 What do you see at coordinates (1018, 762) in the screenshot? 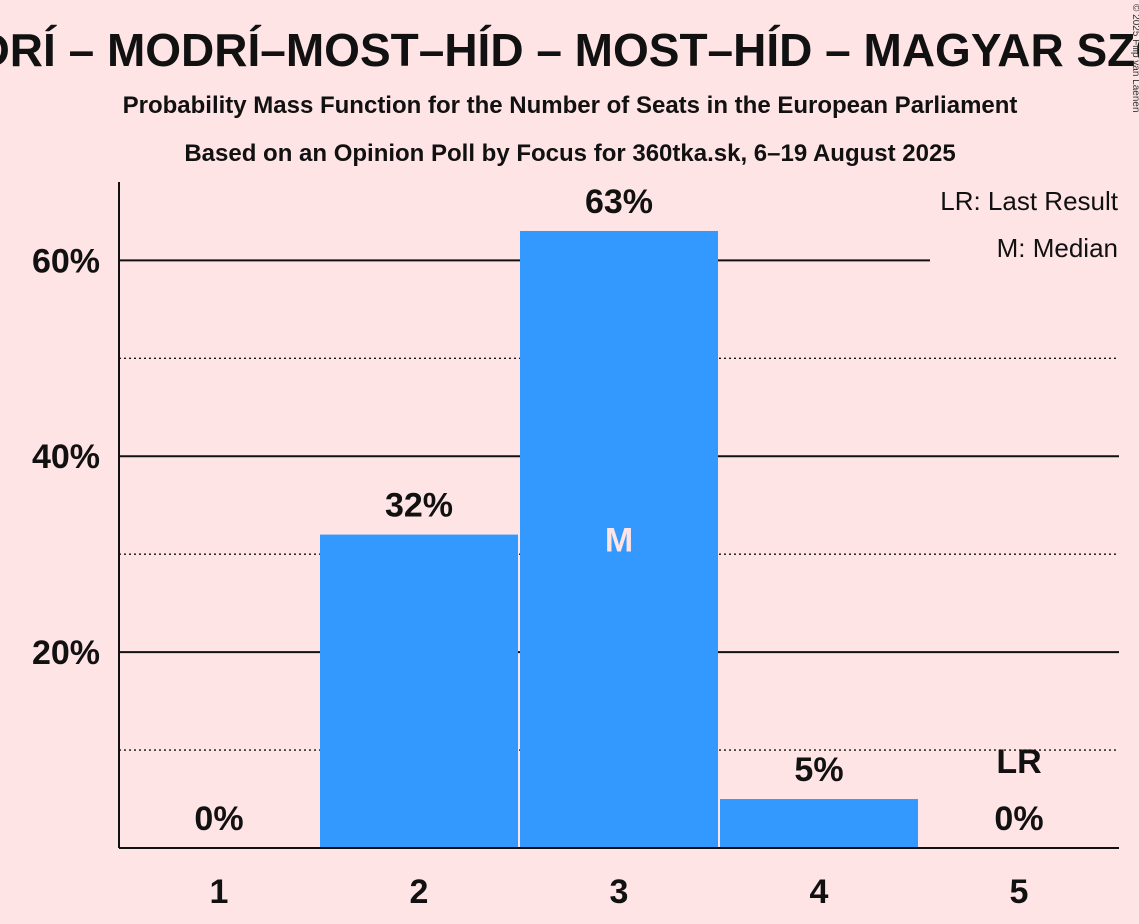
I see `last-result-marker: LR` at bounding box center [1018, 762].